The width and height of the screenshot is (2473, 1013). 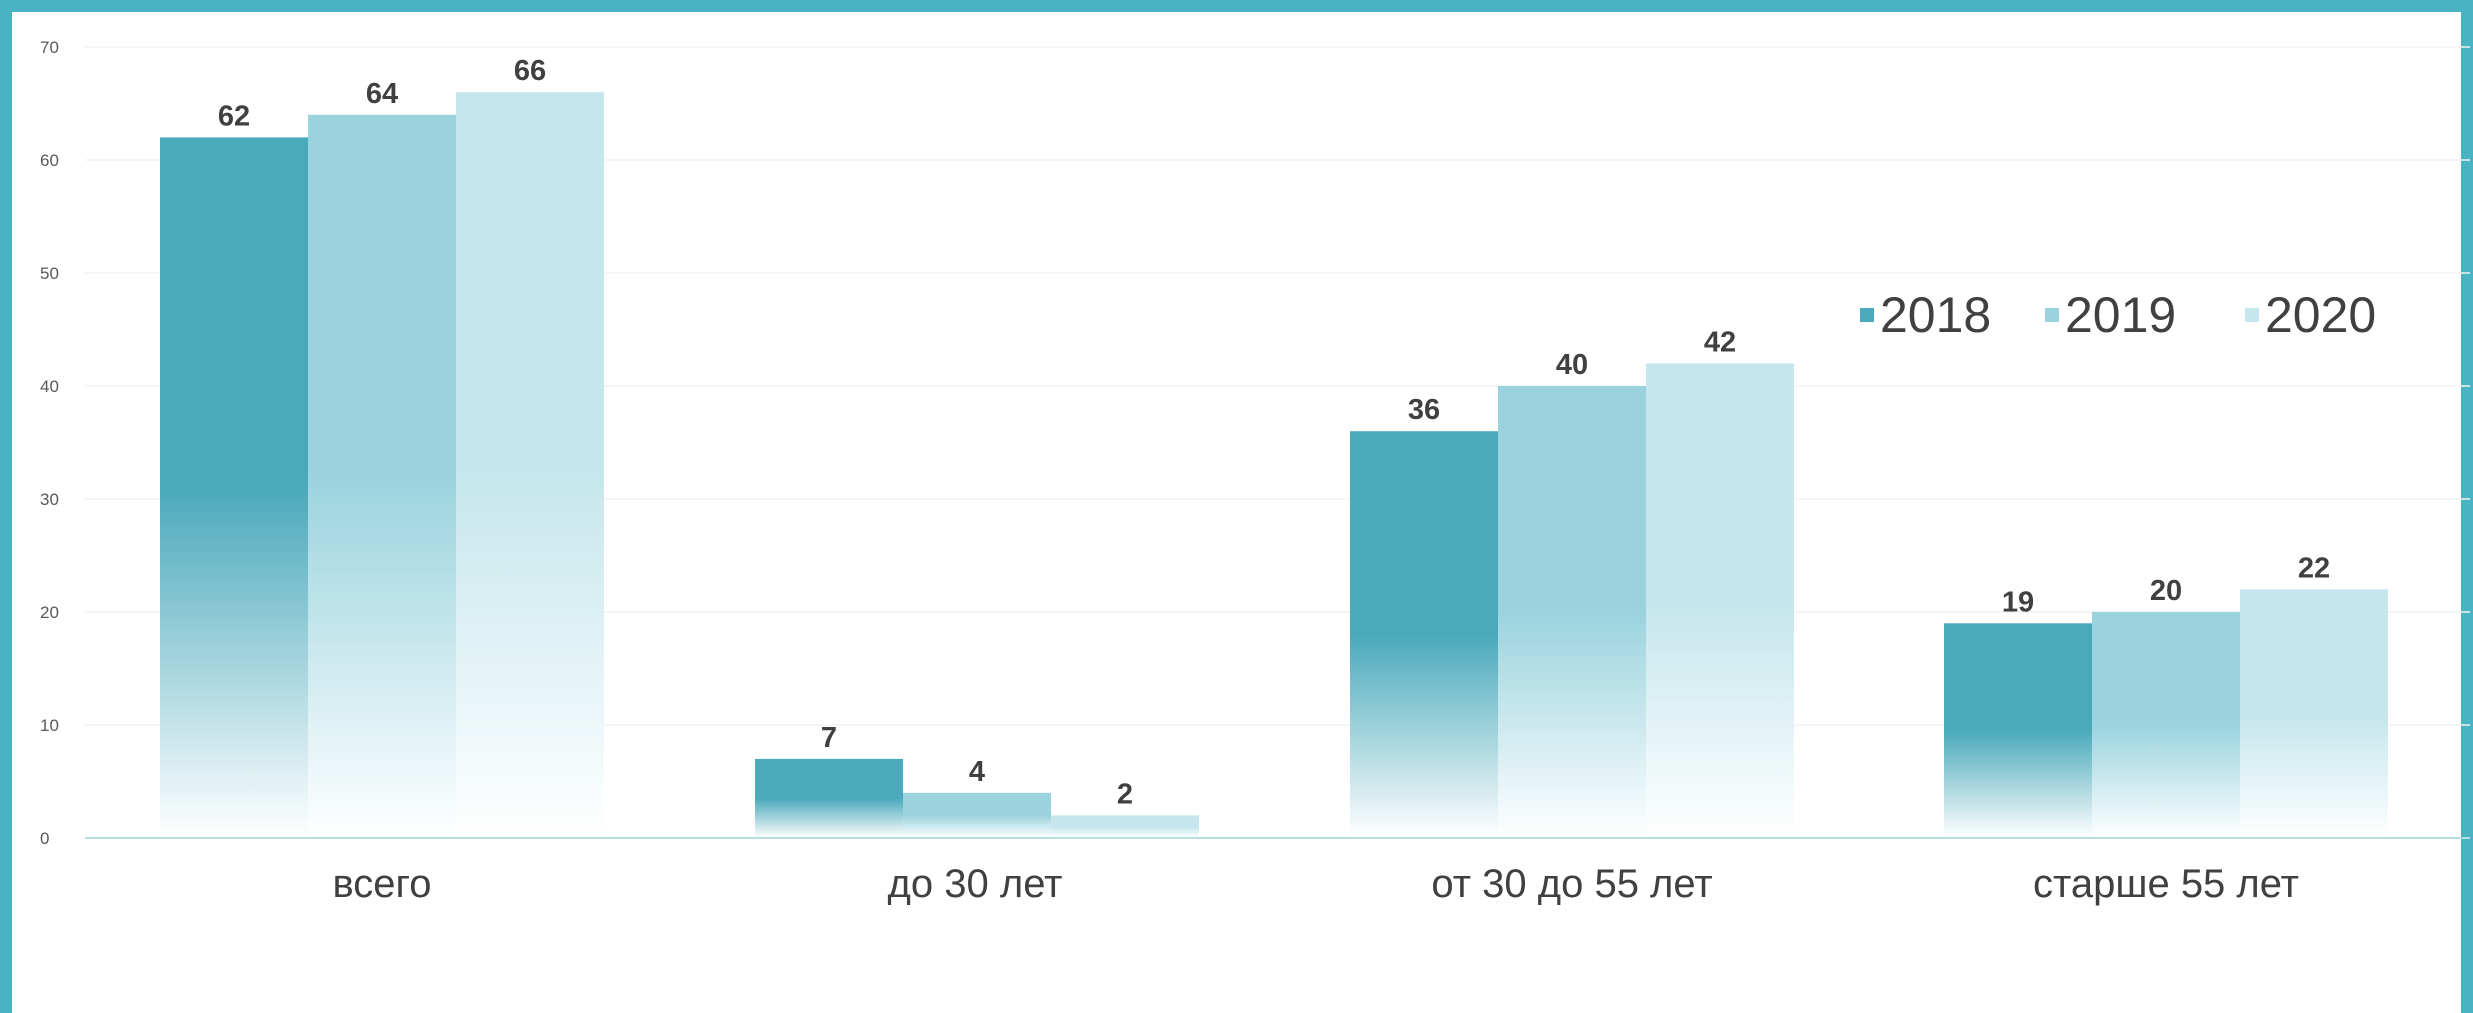 What do you see at coordinates (49, 386) in the screenshot?
I see `y-tick-label: 40` at bounding box center [49, 386].